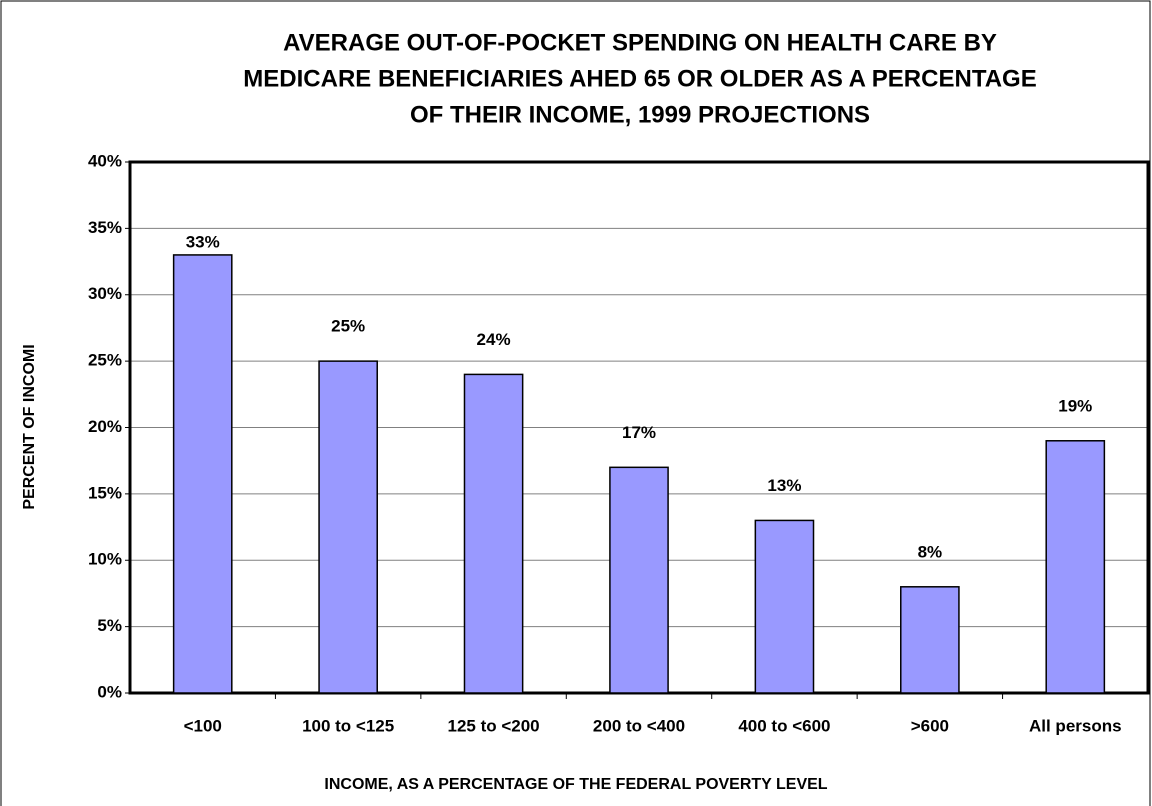 Image resolution: width=1152 pixels, height=806 pixels. I want to click on x-tick-label: 200 to <400, so click(639, 725).